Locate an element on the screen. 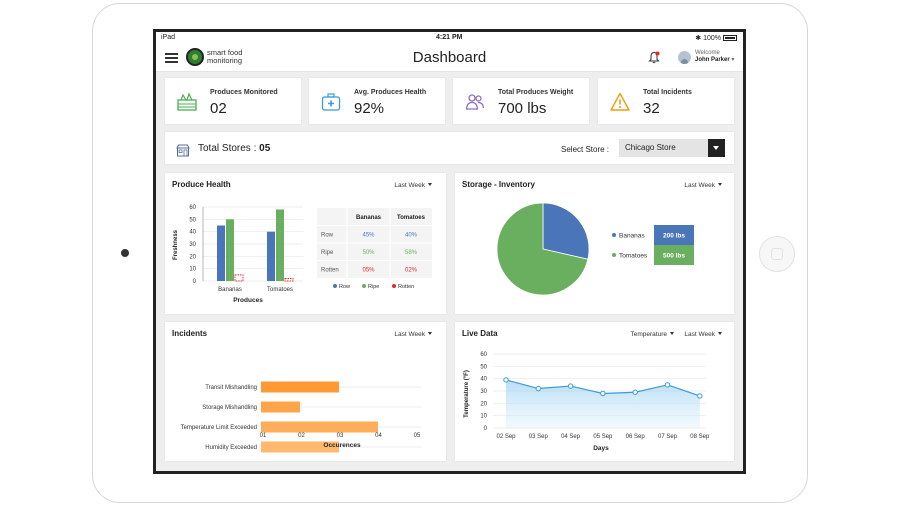 The image size is (900, 506). kpi-avg-health: Avg. Produces Health 92% is located at coordinates (377, 101).